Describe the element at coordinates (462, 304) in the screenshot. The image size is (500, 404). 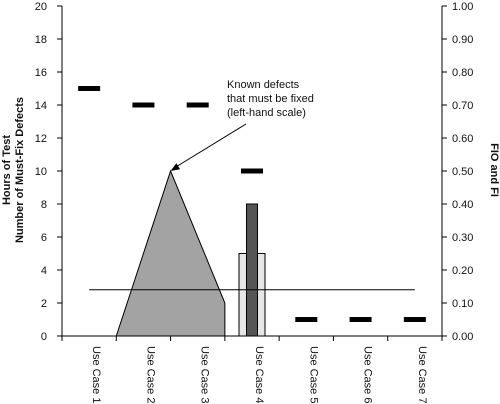
I see `y-right-tick-label: 0.10` at that location.